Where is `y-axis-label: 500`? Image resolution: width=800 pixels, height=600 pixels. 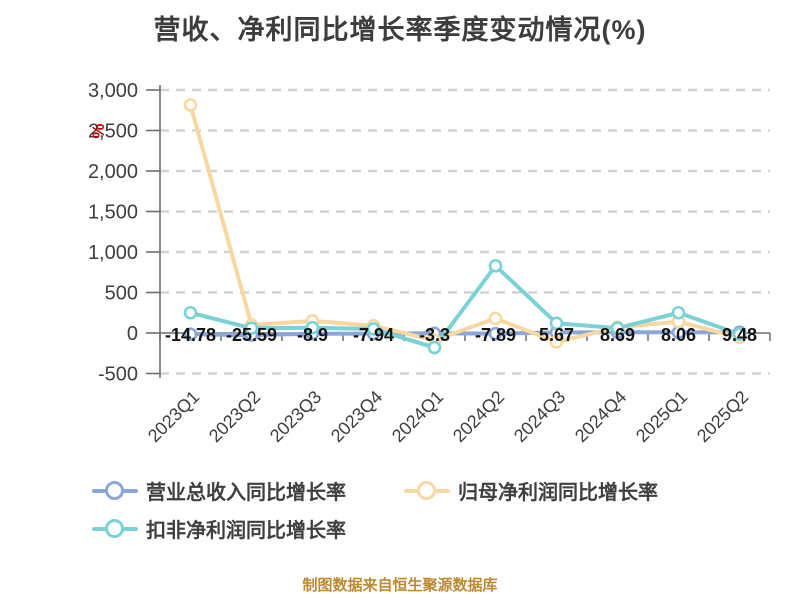
y-axis-label: 500 is located at coordinates (121, 294).